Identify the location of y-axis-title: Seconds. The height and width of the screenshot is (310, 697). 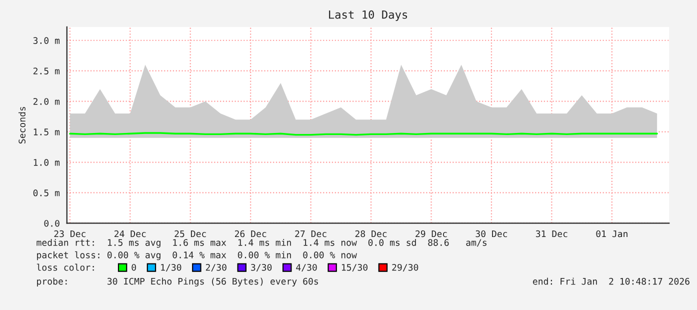
(22, 125).